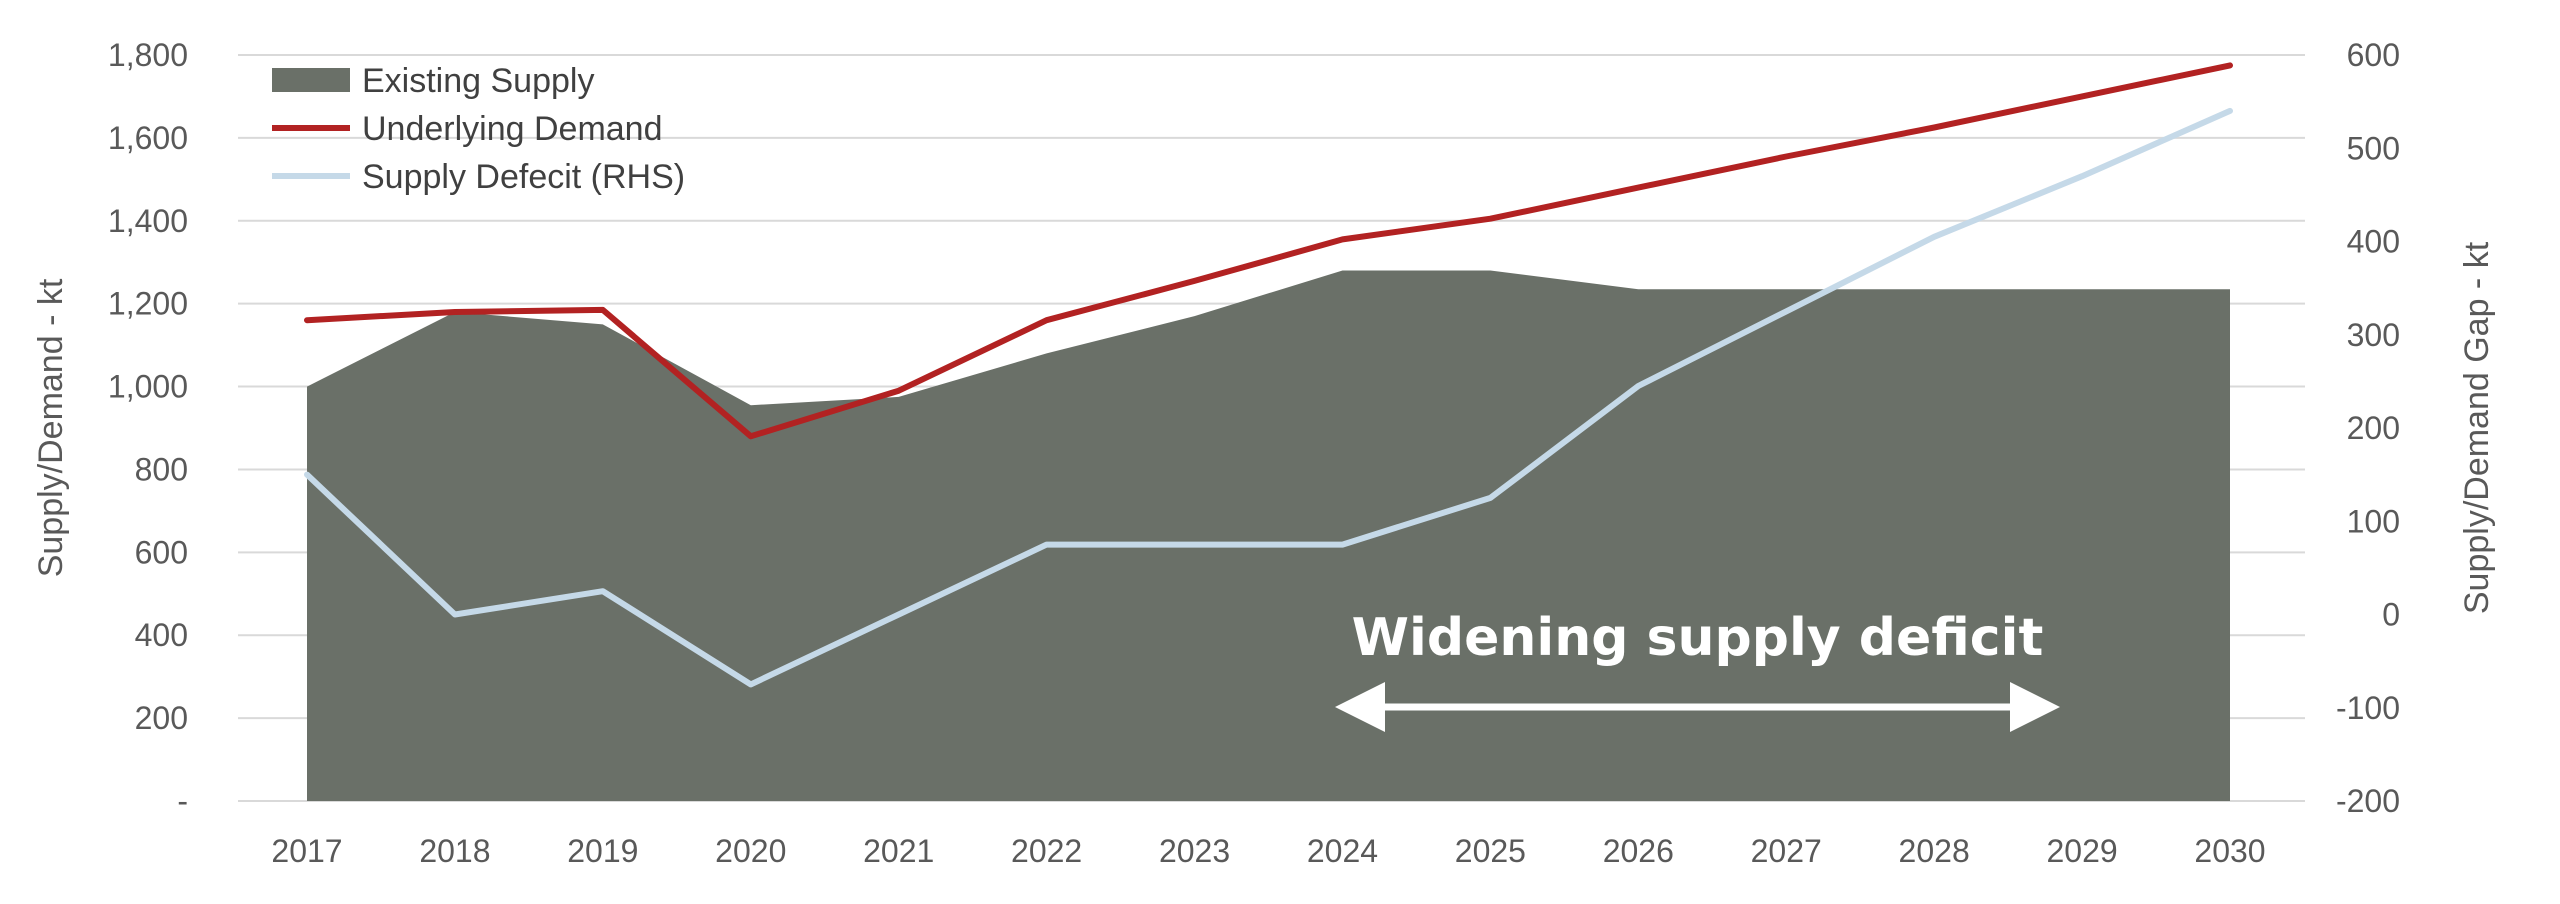 This screenshot has height=904, width=2560. What do you see at coordinates (512, 129) in the screenshot?
I see `legend-underlying-demand-label: Underlying Demand` at bounding box center [512, 129].